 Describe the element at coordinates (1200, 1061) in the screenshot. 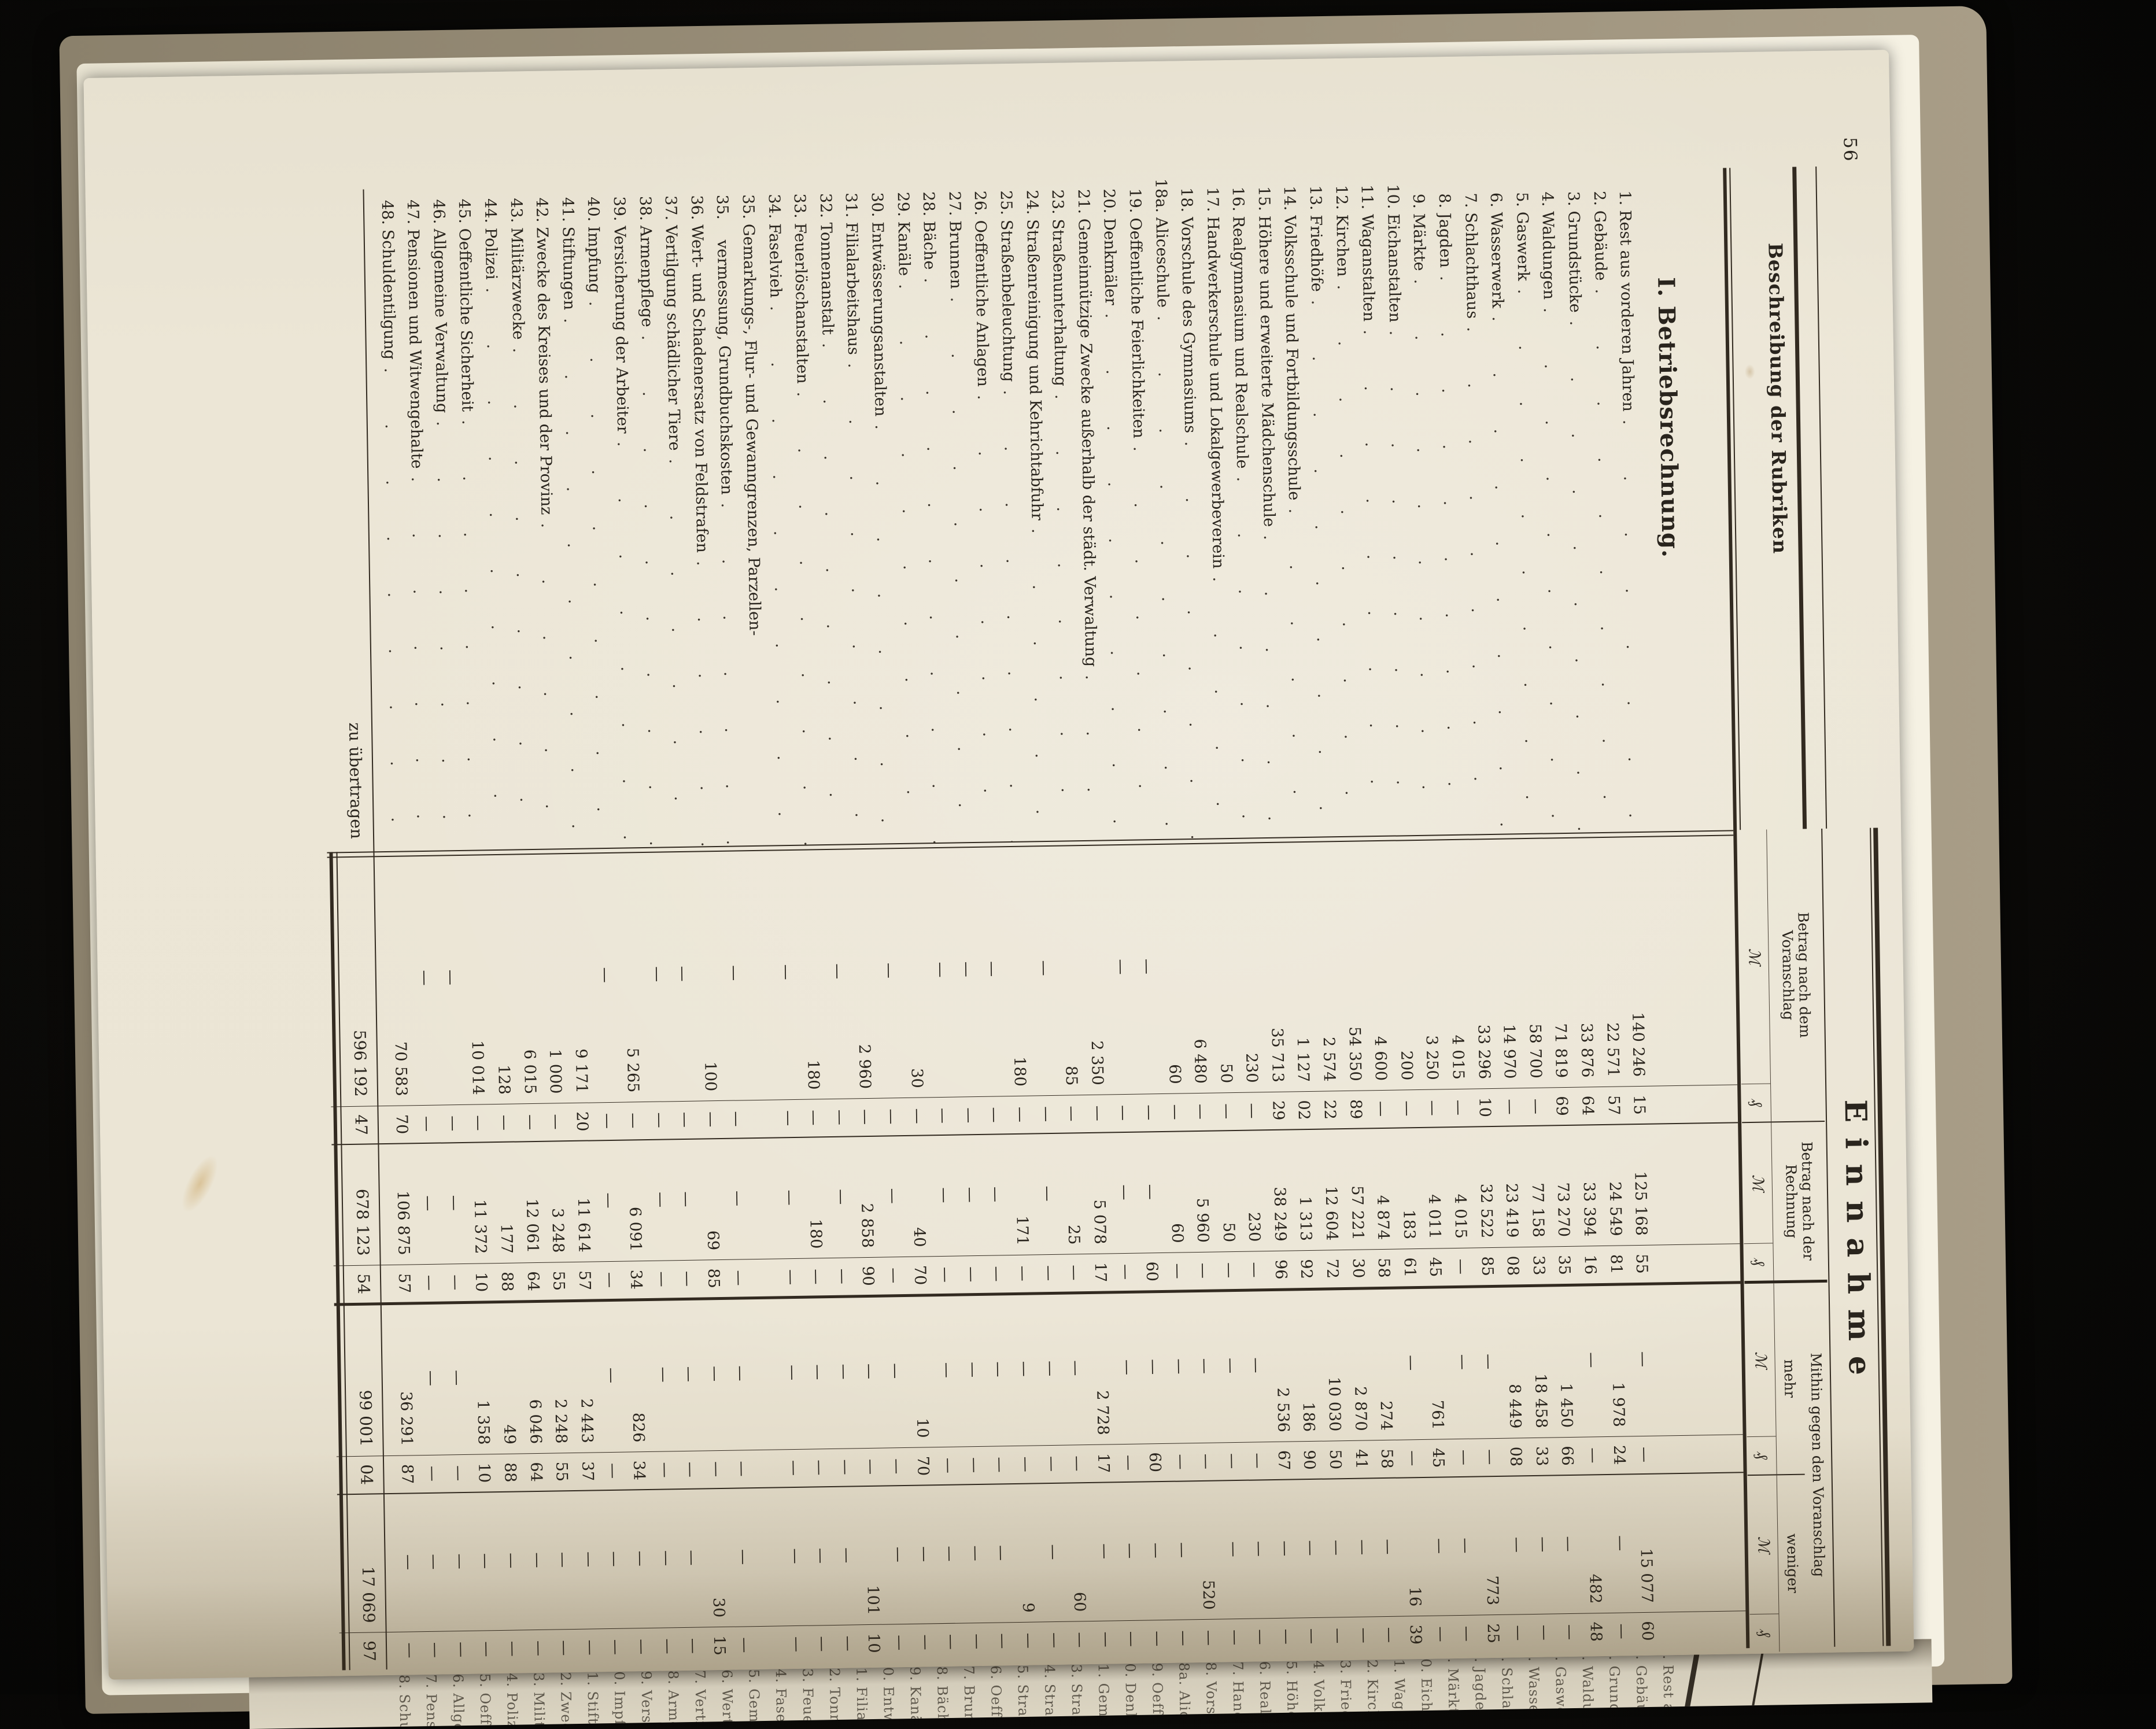

I see `cell-mark: 6 480` at that location.